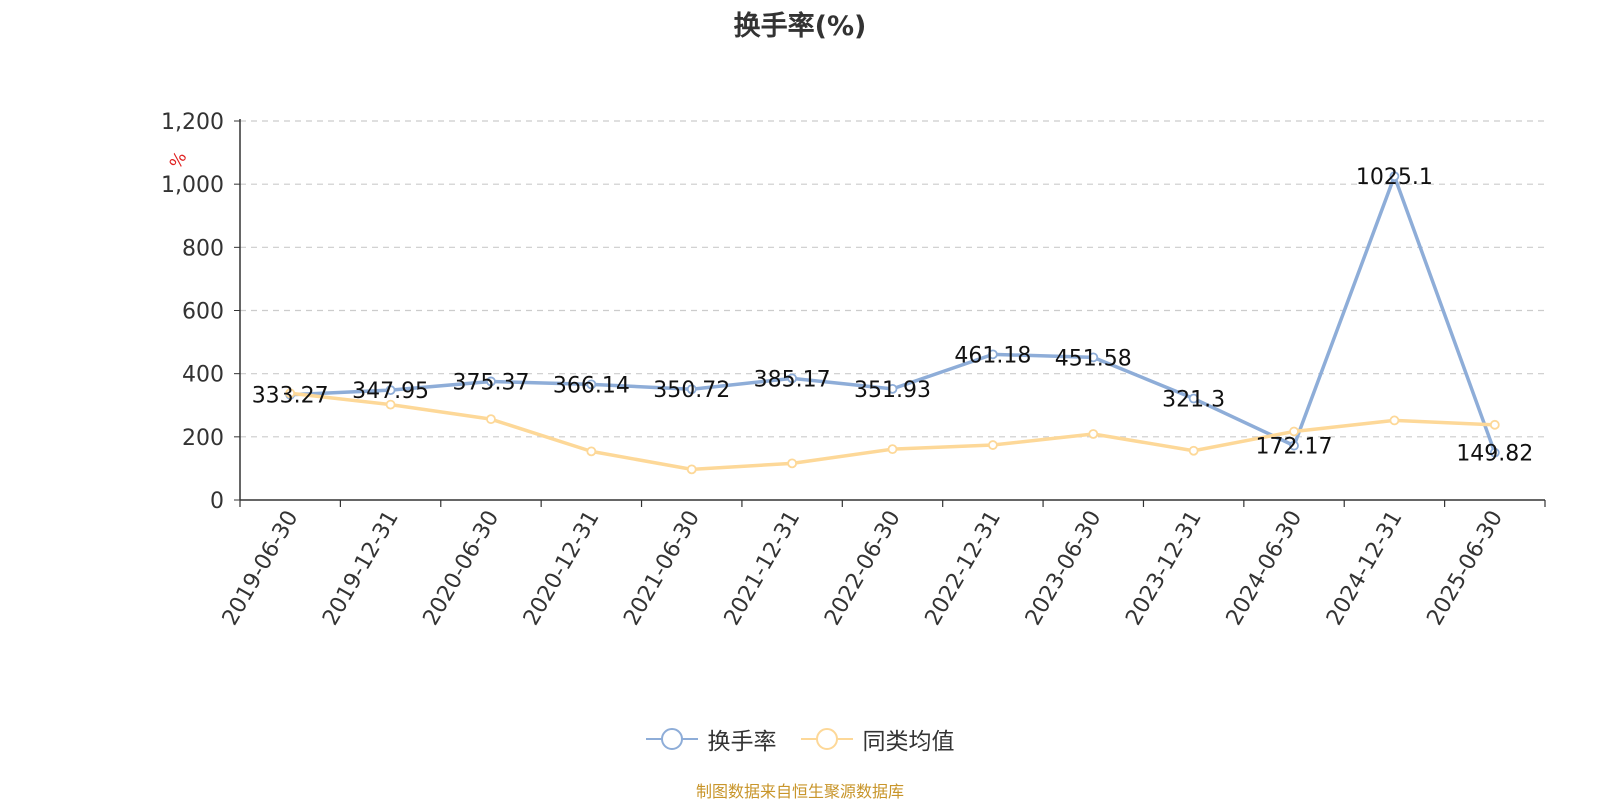  I want to click on data-label: 172.17, so click(1294, 447).